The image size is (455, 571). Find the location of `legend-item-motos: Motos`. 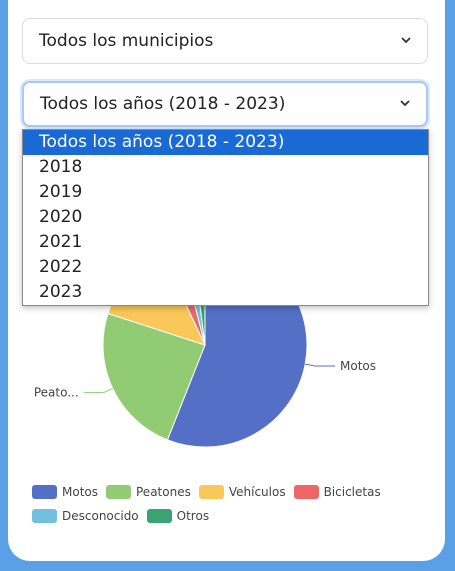

legend-item-motos: Motos is located at coordinates (65, 492).